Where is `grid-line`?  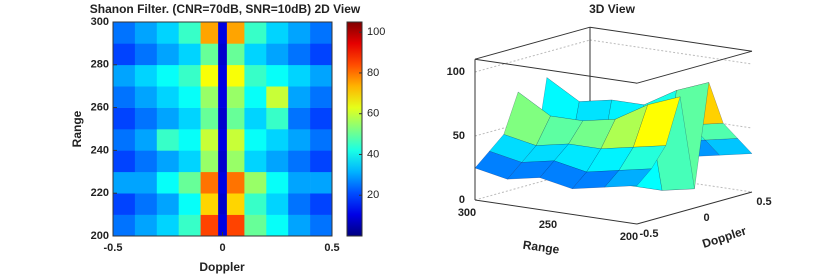 grid-line is located at coordinates (532, 56).